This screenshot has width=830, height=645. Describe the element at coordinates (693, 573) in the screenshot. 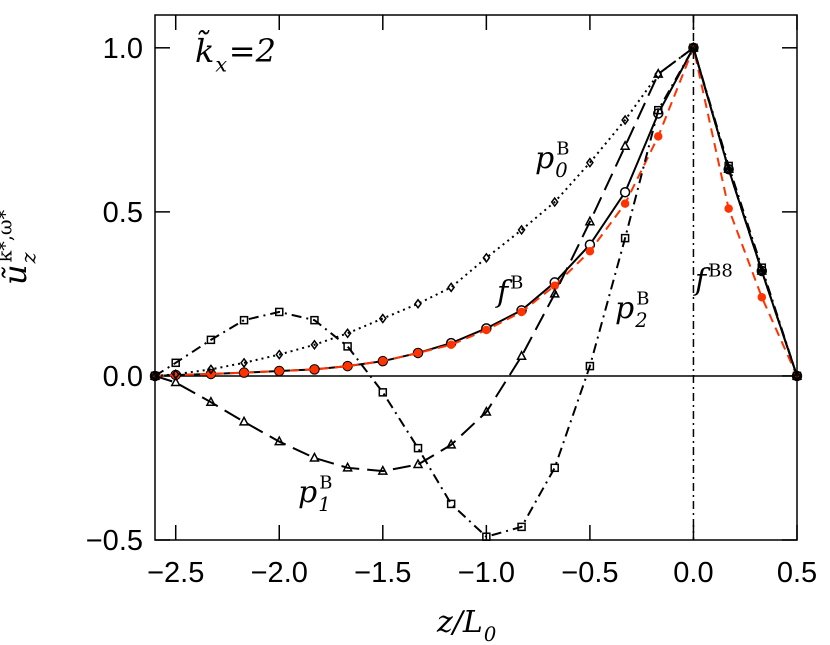

I see `x-tick-label: 0.0` at that location.